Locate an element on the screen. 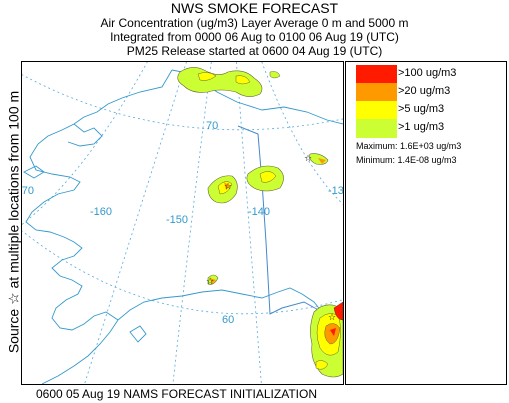  smoke-plume-yukon is located at coordinates (319, 159).